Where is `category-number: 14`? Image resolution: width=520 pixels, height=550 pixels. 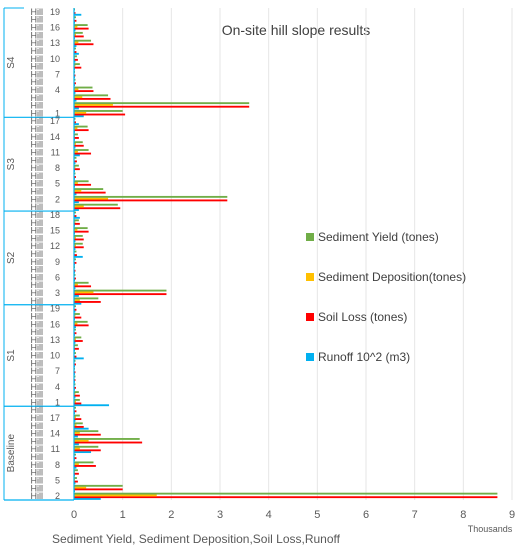 category-number: 14 is located at coordinates (55, 434).